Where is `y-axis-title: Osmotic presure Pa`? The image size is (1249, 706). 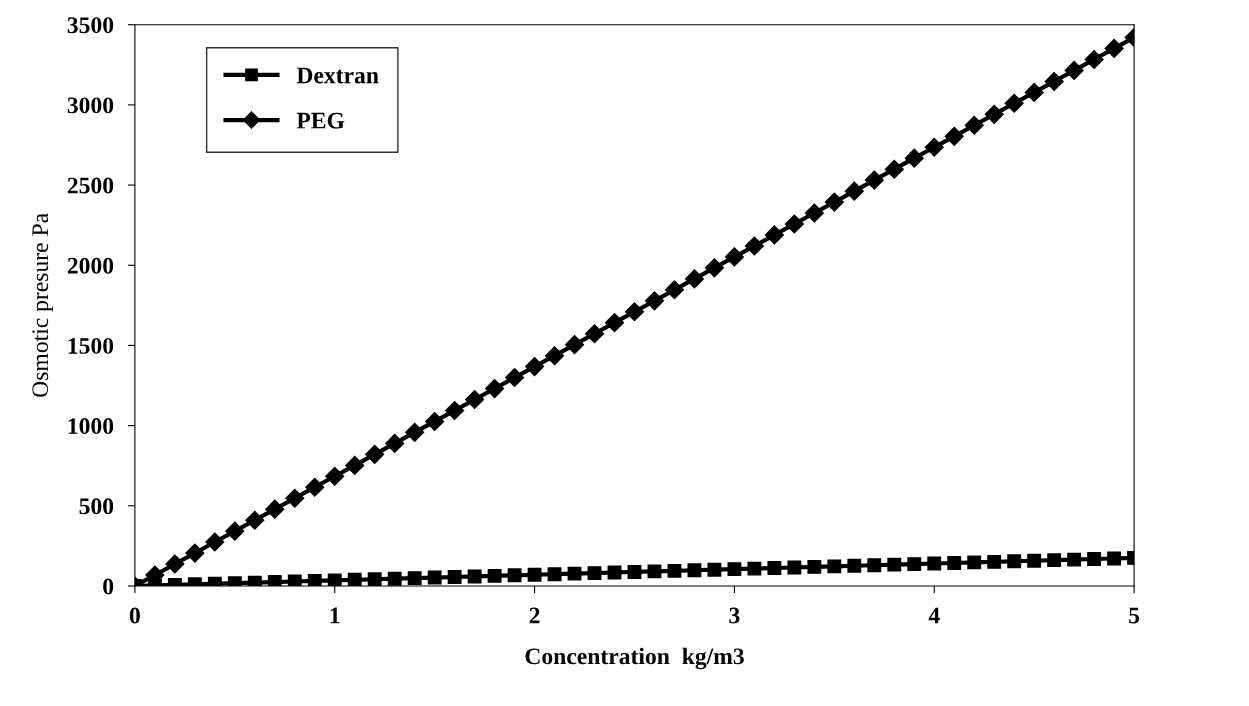
y-axis-title: Osmotic presure Pa is located at coordinates (42, 305).